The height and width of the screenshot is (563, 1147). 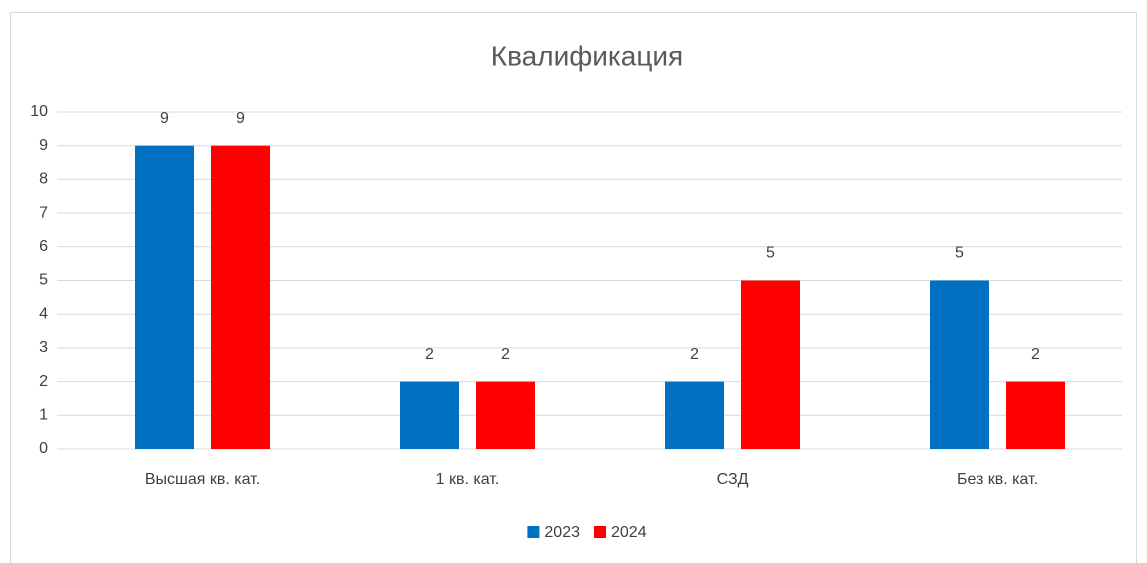 I want to click on y-tick-label: 6, so click(x=43, y=246).